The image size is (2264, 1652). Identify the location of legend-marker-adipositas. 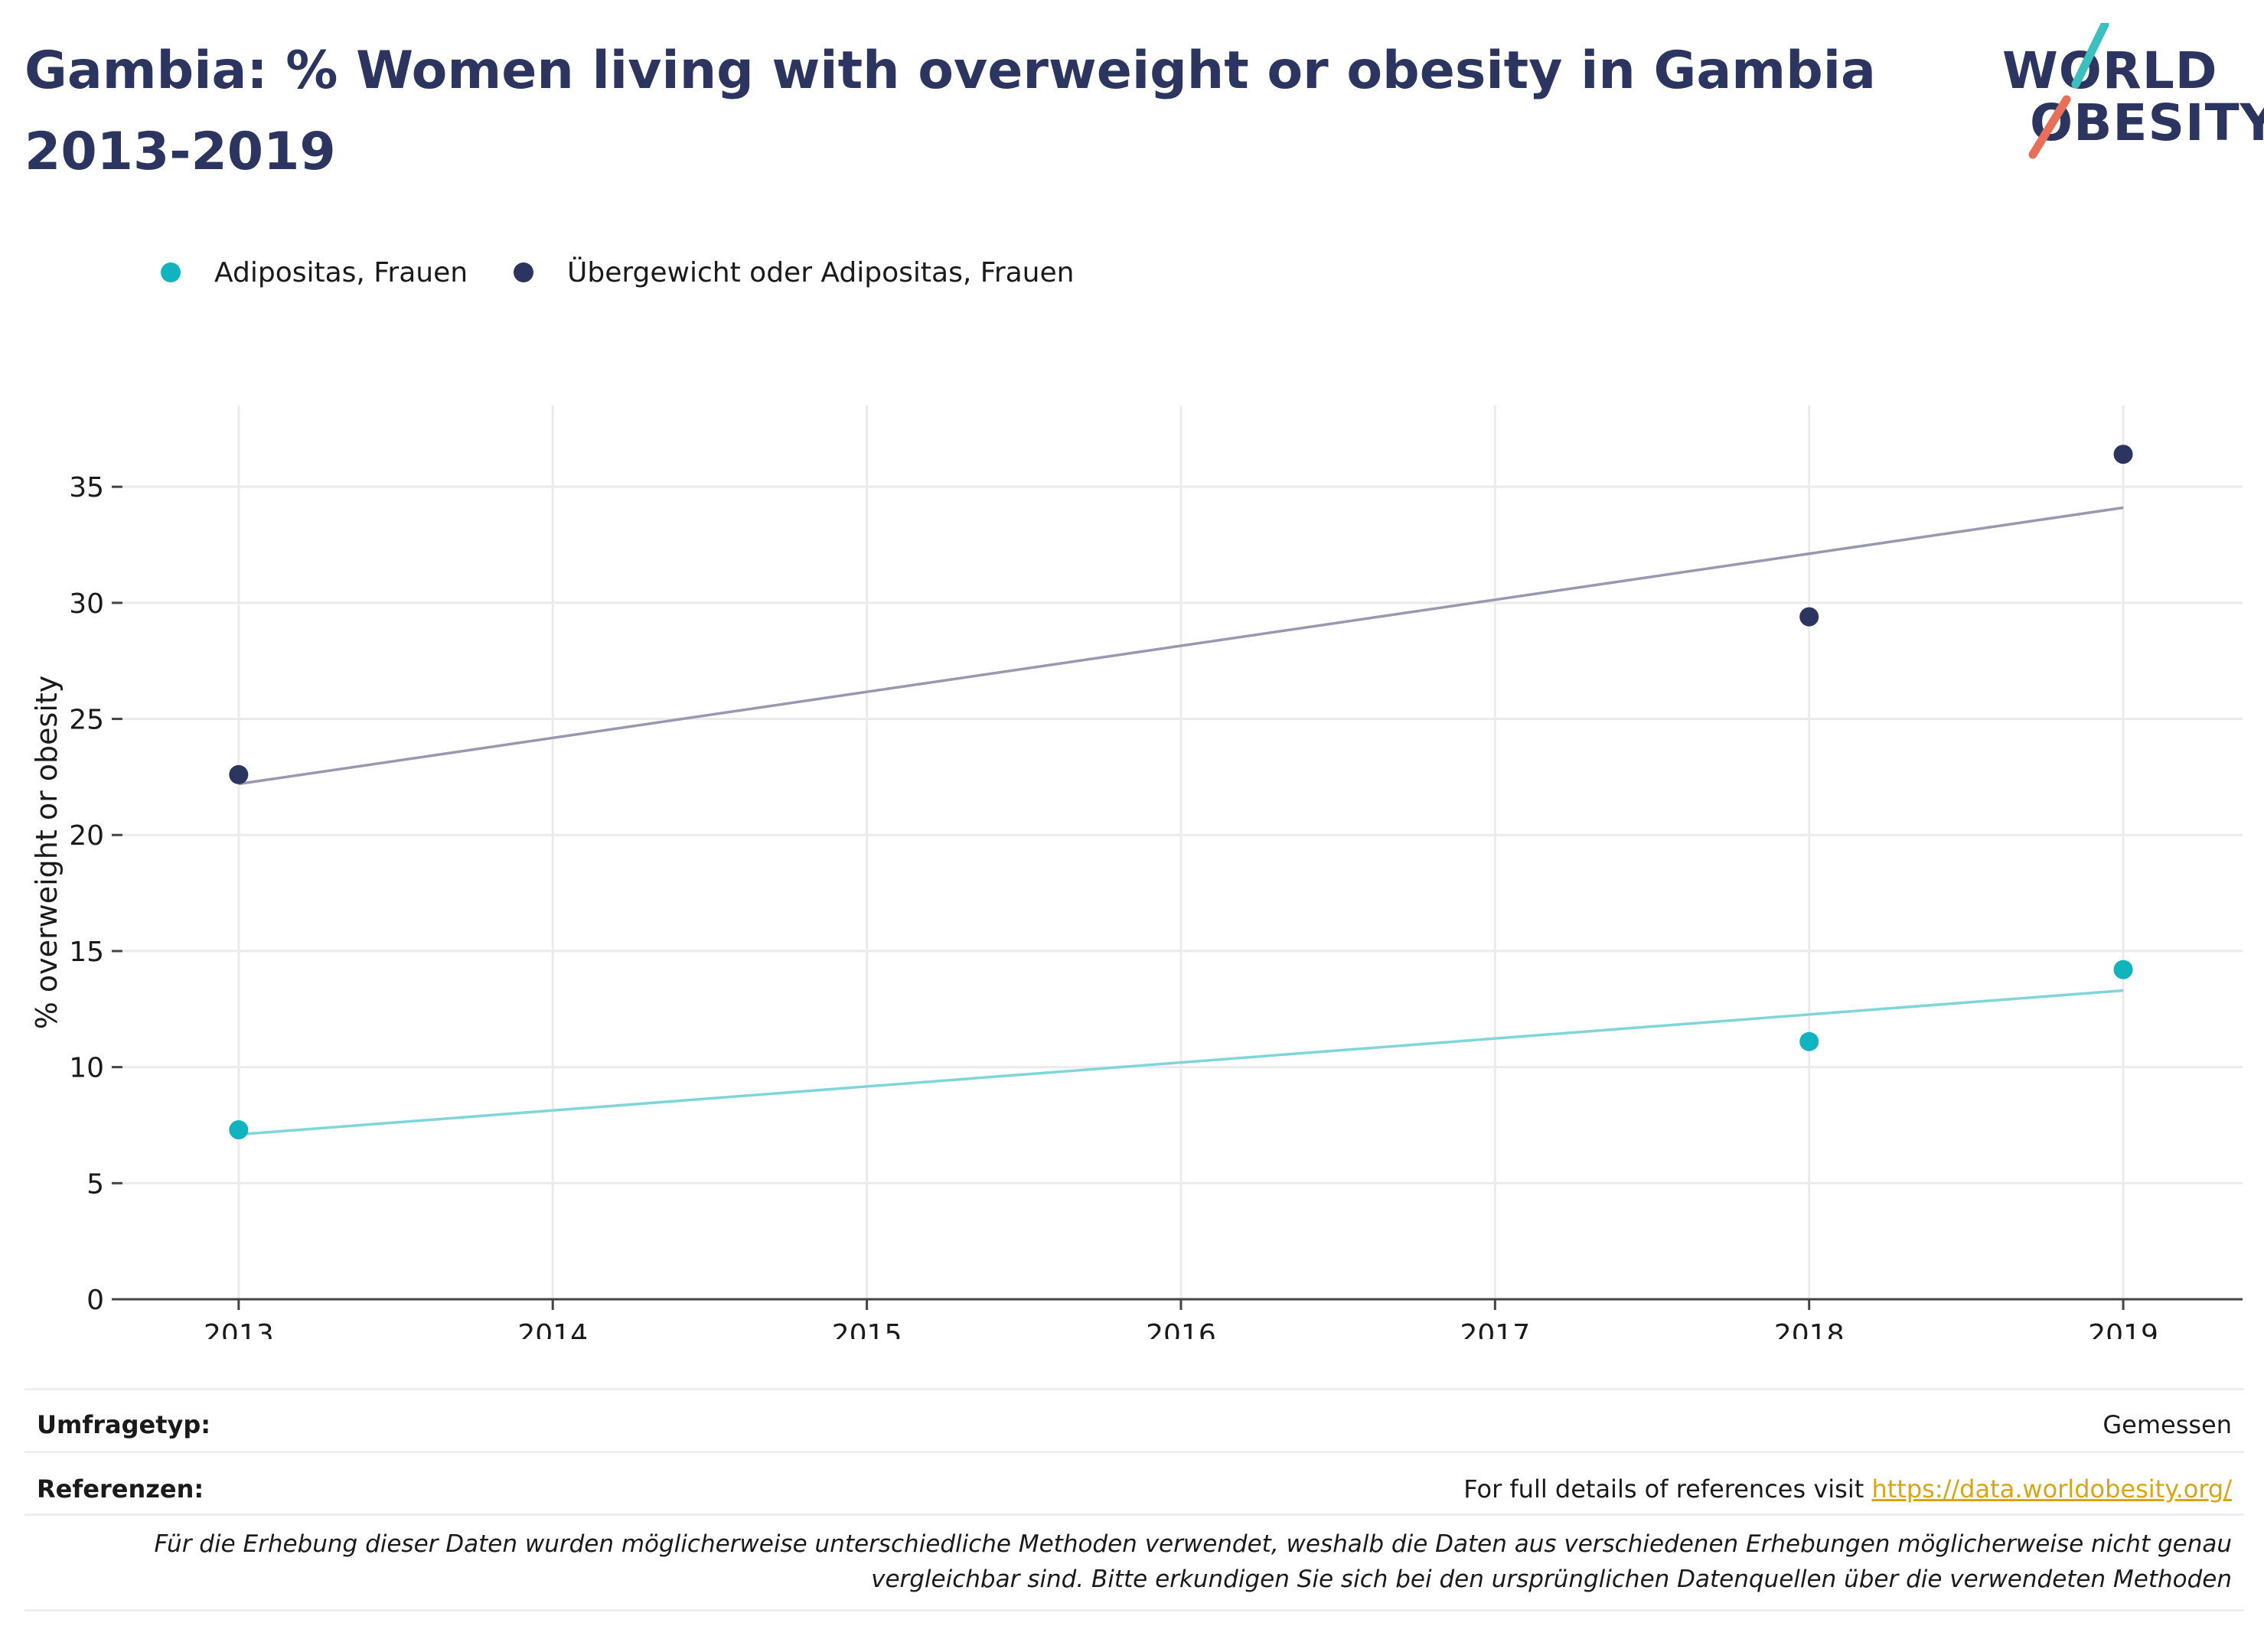
(171, 272).